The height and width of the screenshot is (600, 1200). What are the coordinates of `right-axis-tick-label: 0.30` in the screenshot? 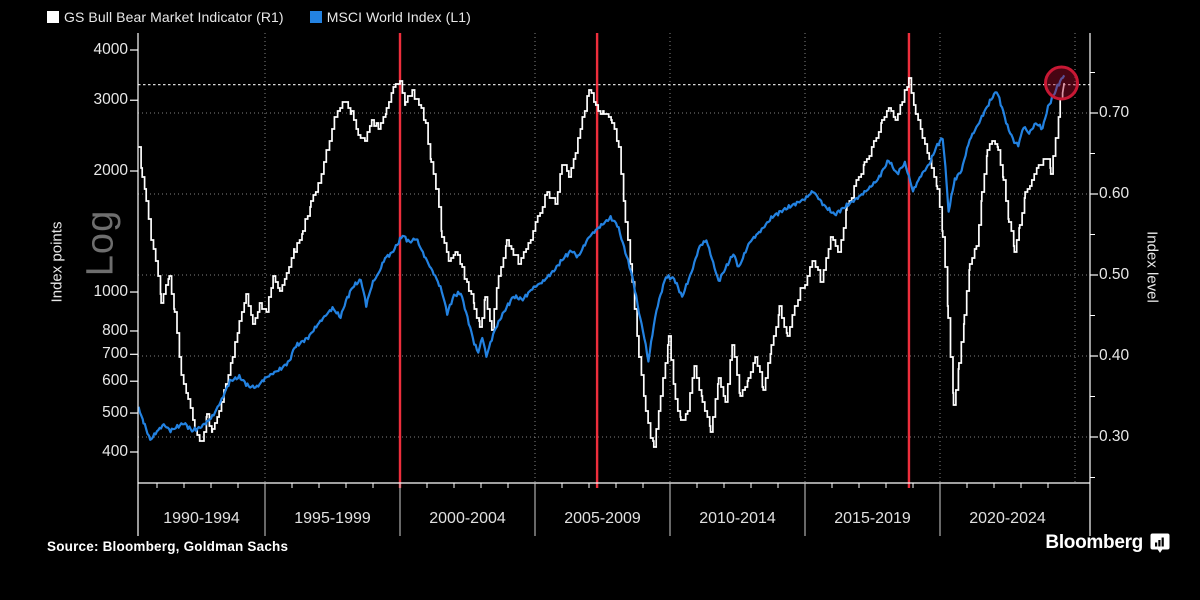 It's located at (1114, 436).